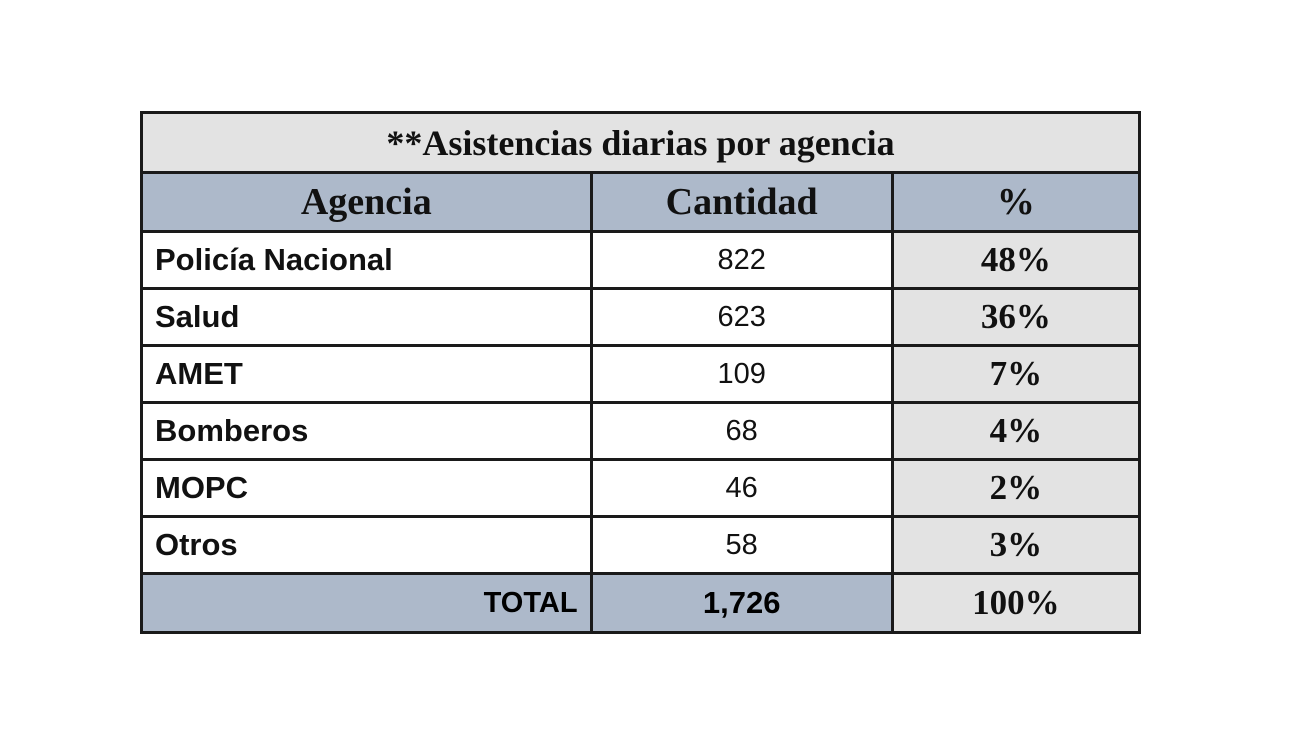 The width and height of the screenshot is (1300, 731). Describe the element at coordinates (741, 488) in the screenshot. I see `agency-cantidad: 46` at that location.